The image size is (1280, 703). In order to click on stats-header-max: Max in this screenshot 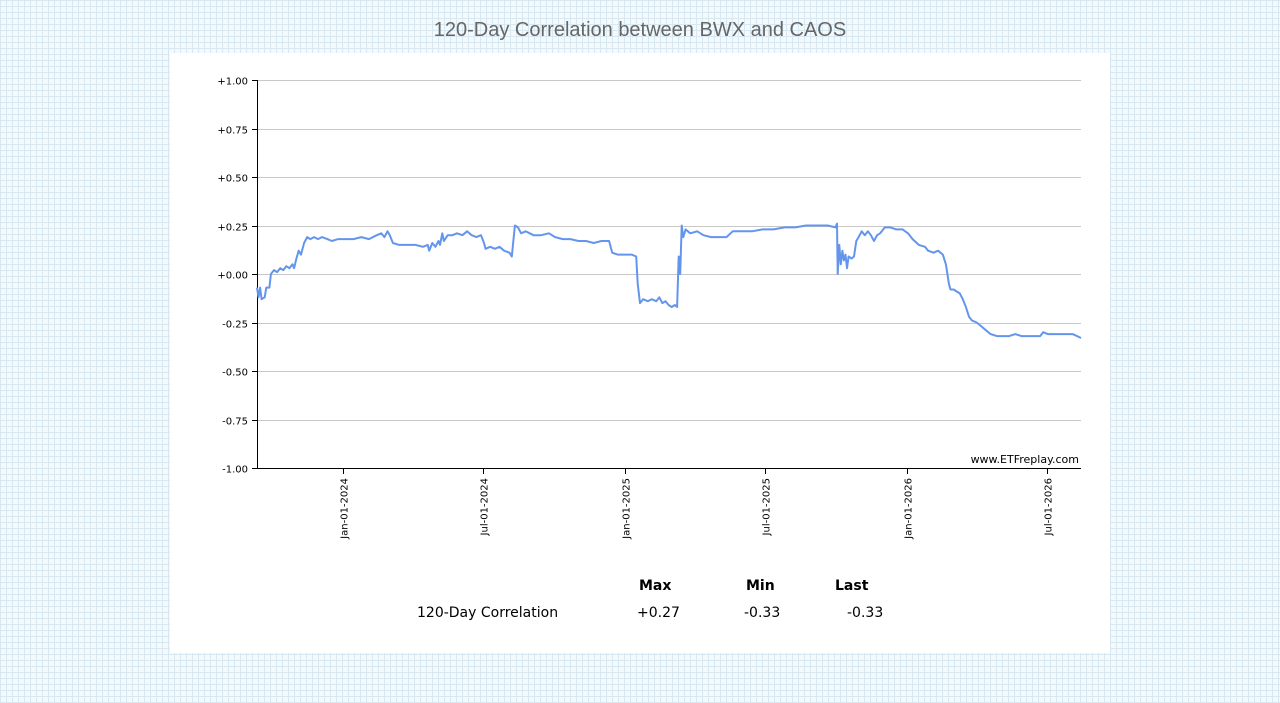, I will do `click(655, 586)`.